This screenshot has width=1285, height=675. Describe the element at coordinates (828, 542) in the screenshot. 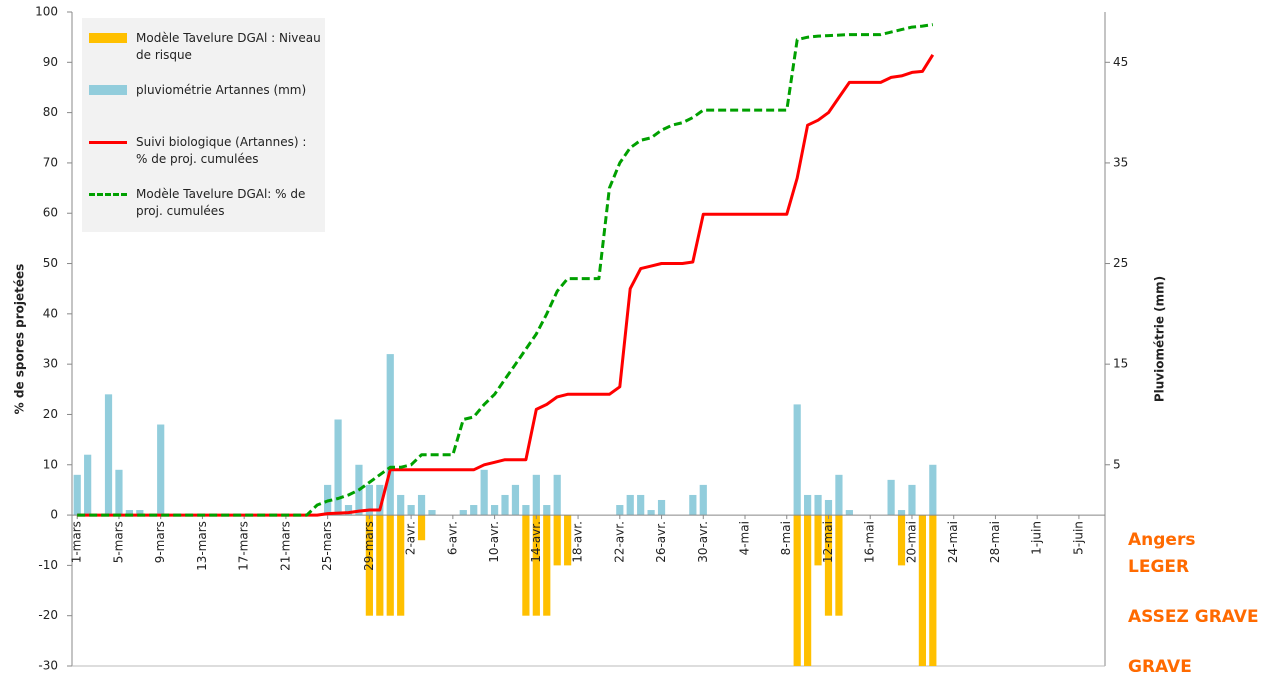

I see `x-tick-label: 12-mai` at that location.